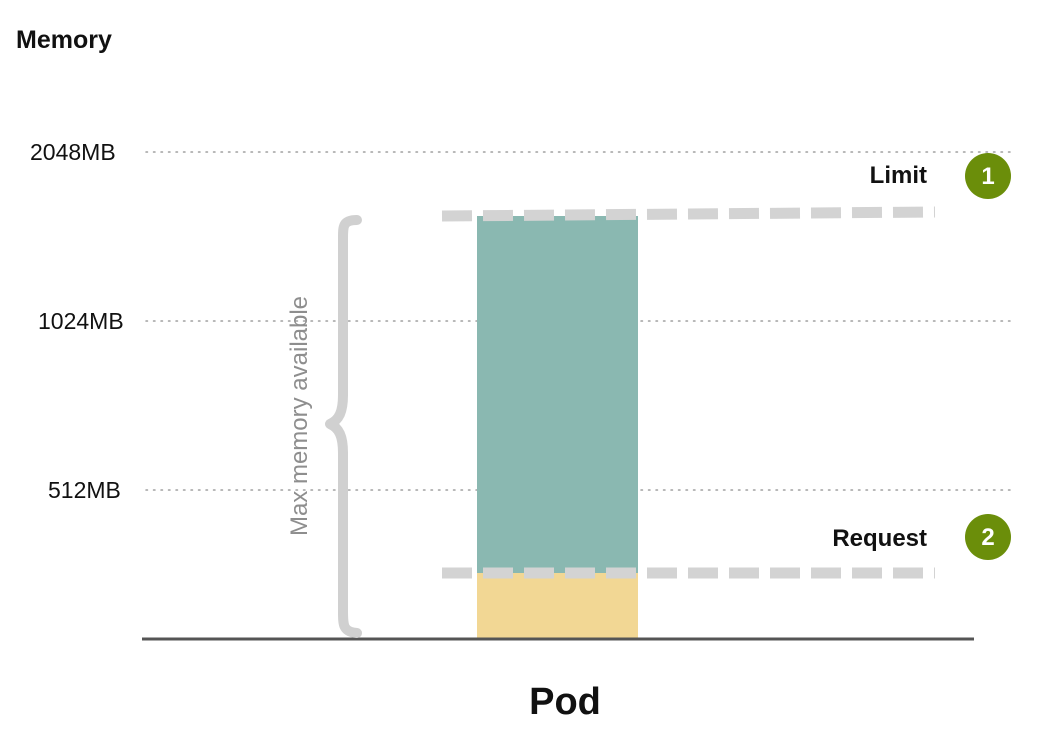 The width and height of the screenshot is (1039, 739). Describe the element at coordinates (64, 40) in the screenshot. I see `y-axis-title: Memory` at that location.